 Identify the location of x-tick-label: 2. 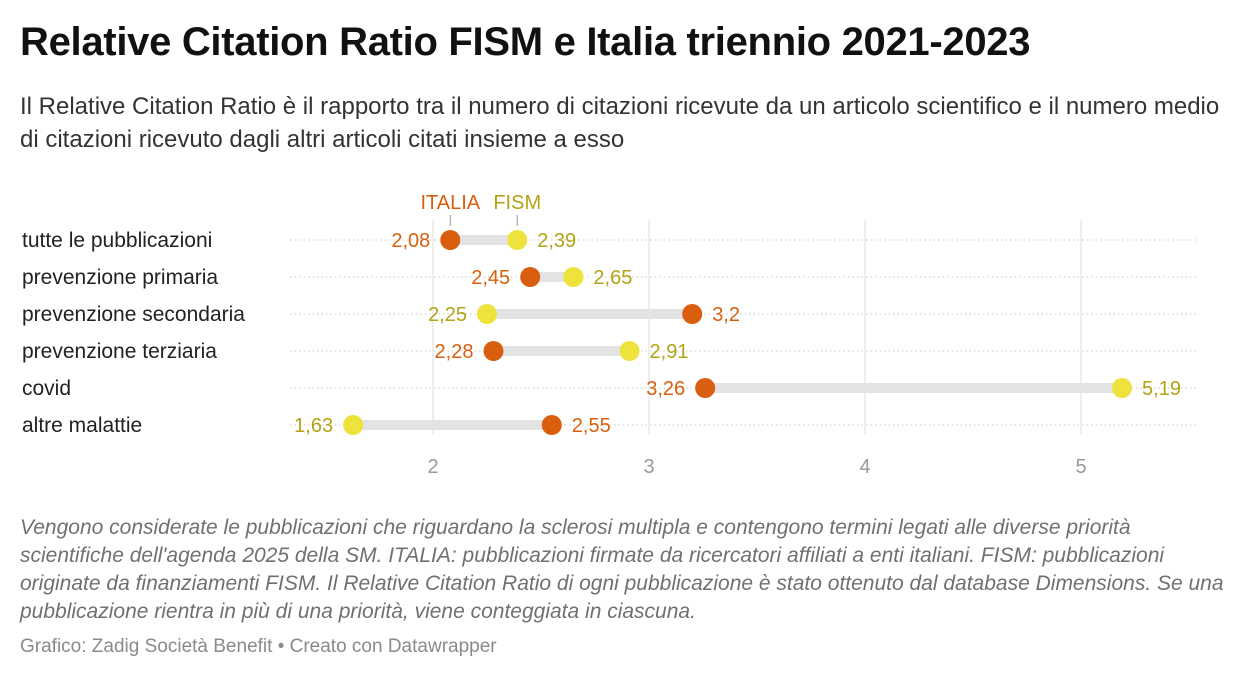
(432, 467).